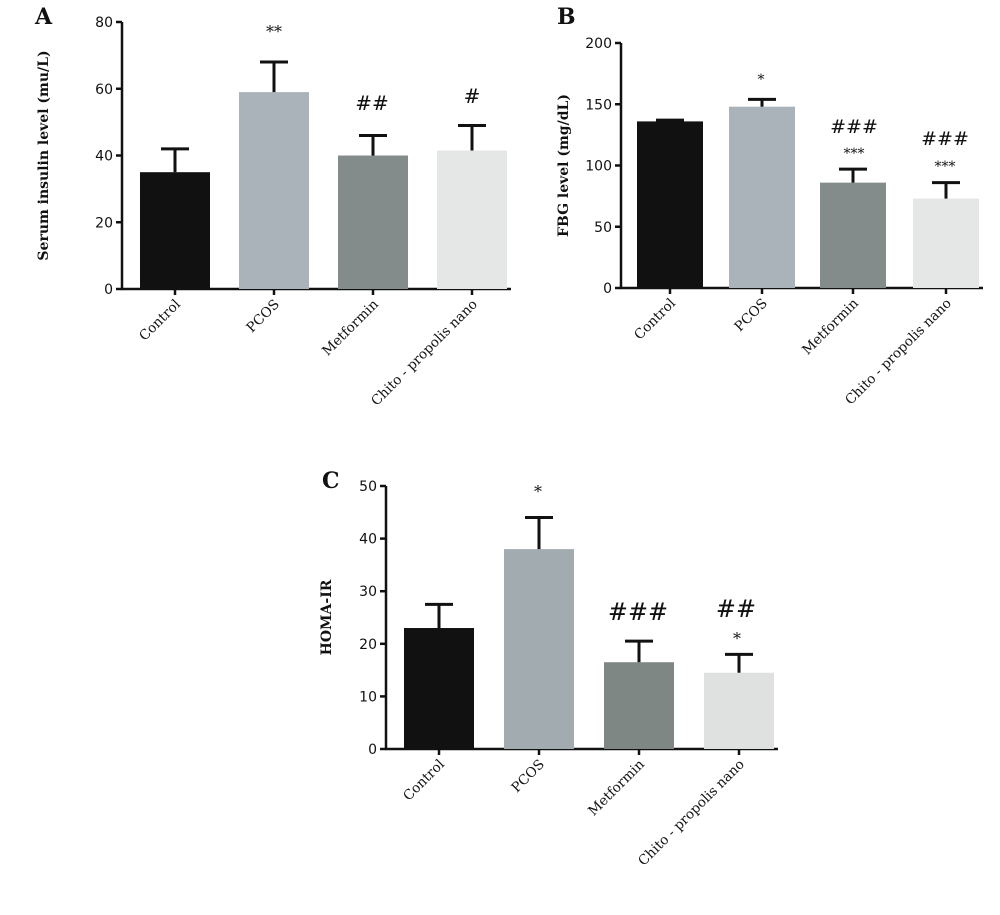 The image size is (1000, 915). What do you see at coordinates (327, 617) in the screenshot?
I see `y-axis-label: HOMA-IR` at bounding box center [327, 617].